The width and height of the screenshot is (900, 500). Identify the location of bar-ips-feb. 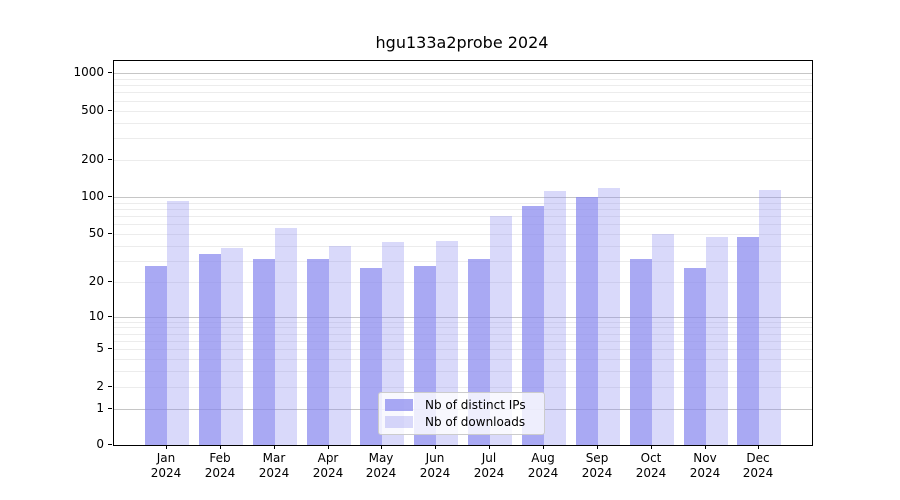
(210, 349).